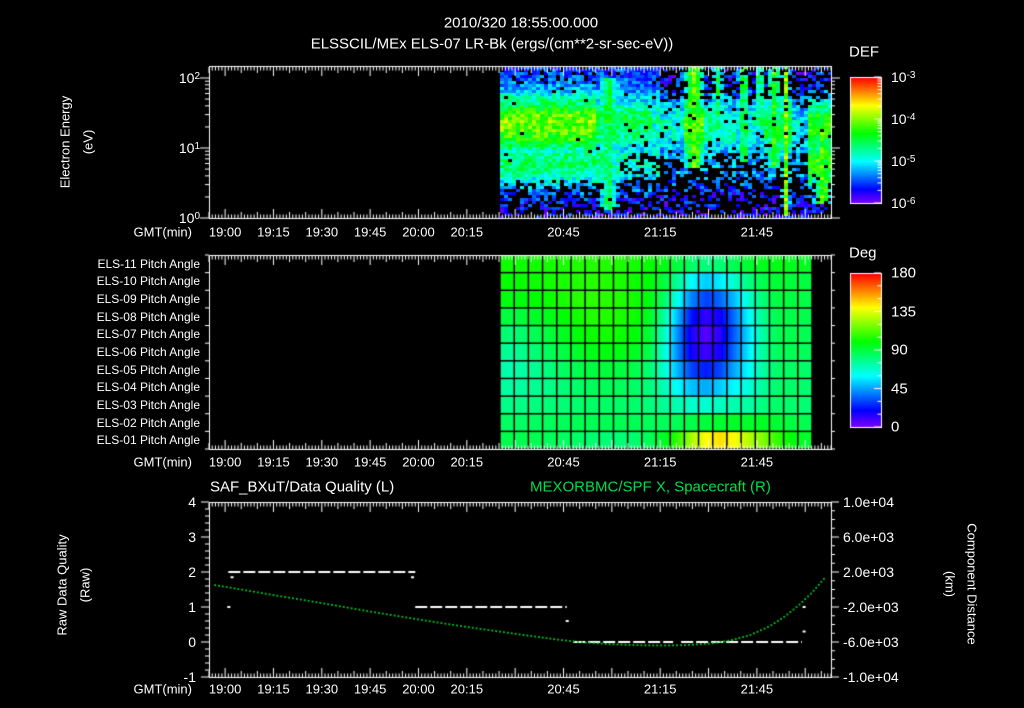  Describe the element at coordinates (192, 607) in the screenshot. I see `quality-tick-label: 1` at that location.